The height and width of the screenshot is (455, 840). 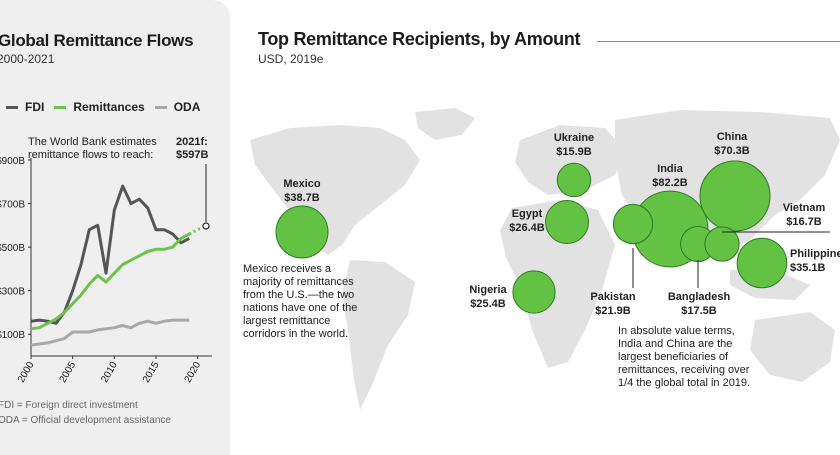 I want to click on left-title: Global Remittance Flows, so click(x=97, y=40).